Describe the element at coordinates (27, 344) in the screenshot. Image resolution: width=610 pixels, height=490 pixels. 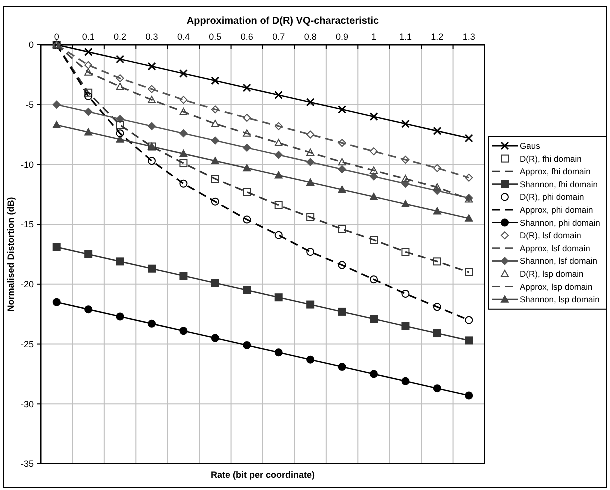
I see `y-tick-label: -25` at that location.